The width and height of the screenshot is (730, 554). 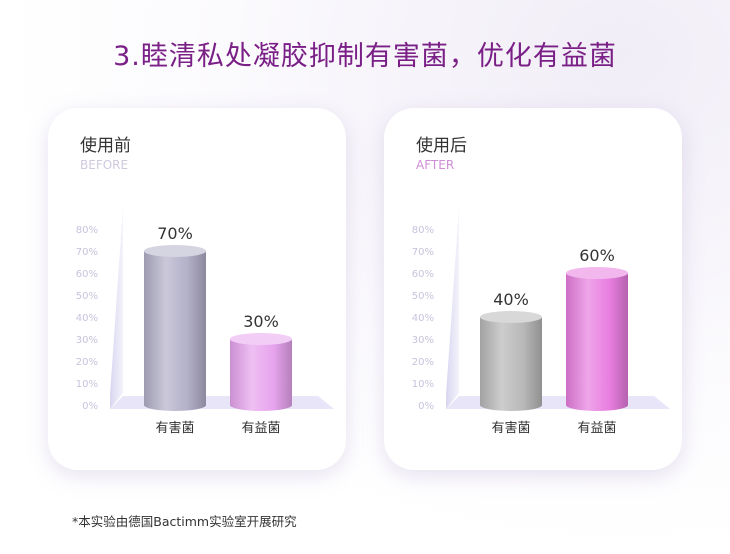 I want to click on data-label: 30%, so click(x=261, y=321).